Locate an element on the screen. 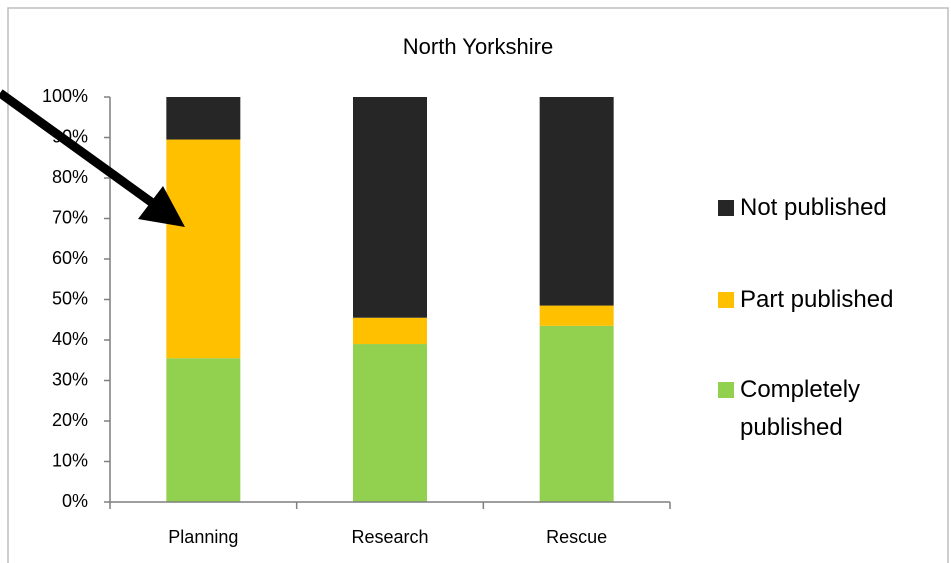 The height and width of the screenshot is (563, 951). y-tick-label: 20% is located at coordinates (70, 420).